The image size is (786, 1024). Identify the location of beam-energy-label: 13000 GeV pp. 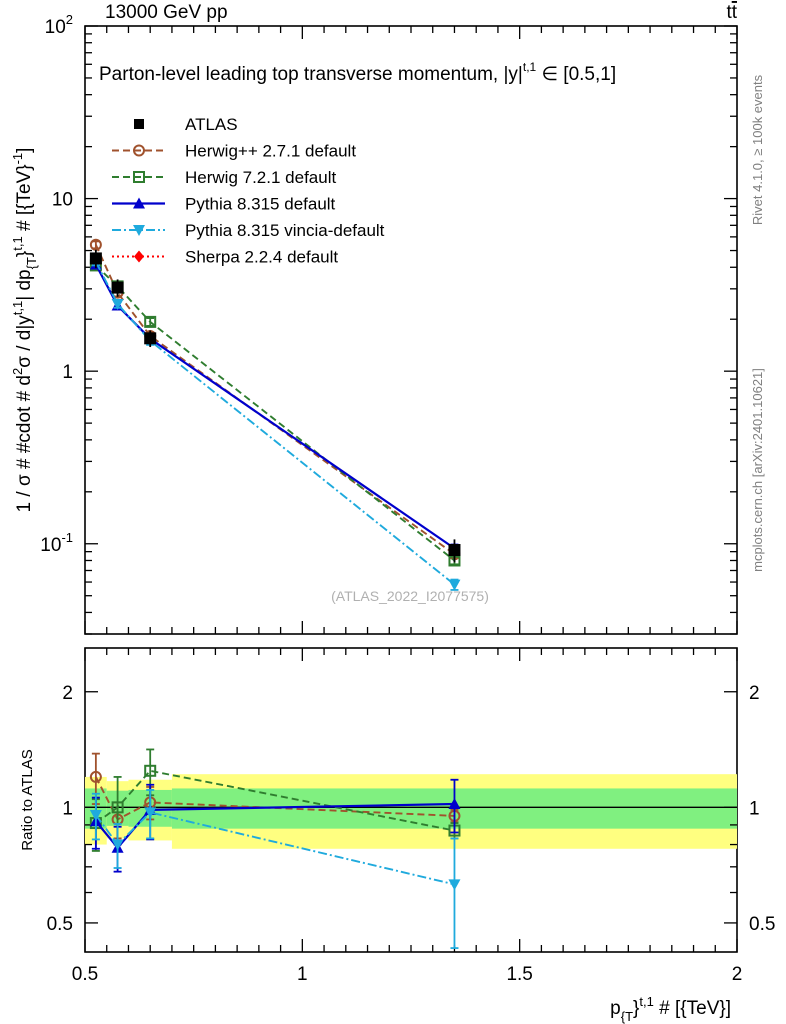
(166, 12).